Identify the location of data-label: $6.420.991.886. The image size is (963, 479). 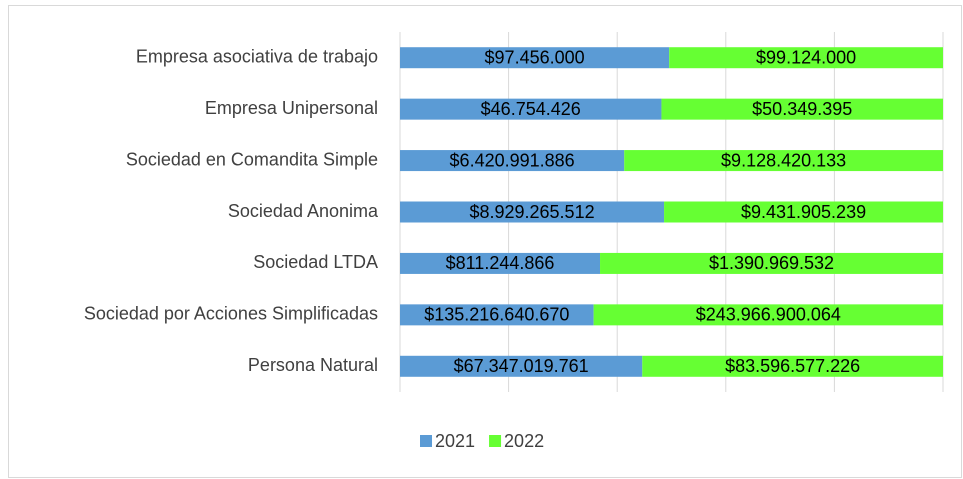
(512, 160).